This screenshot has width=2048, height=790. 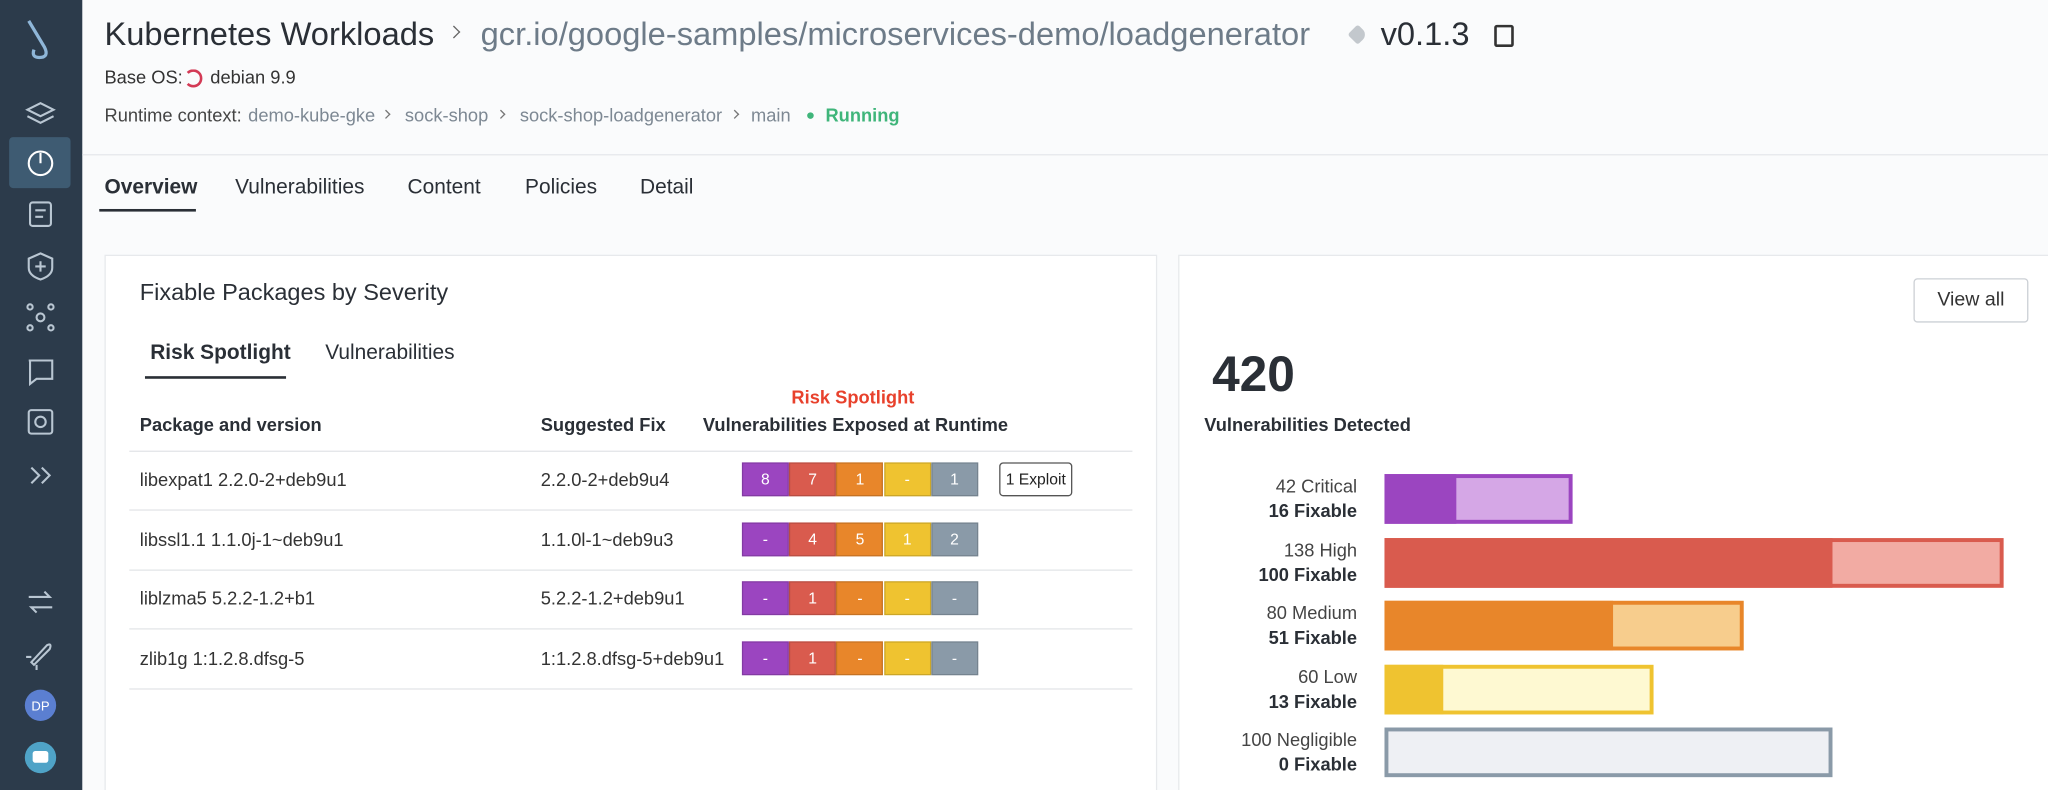 What do you see at coordinates (1329, 486) in the screenshot?
I see `severity-name: Critical` at bounding box center [1329, 486].